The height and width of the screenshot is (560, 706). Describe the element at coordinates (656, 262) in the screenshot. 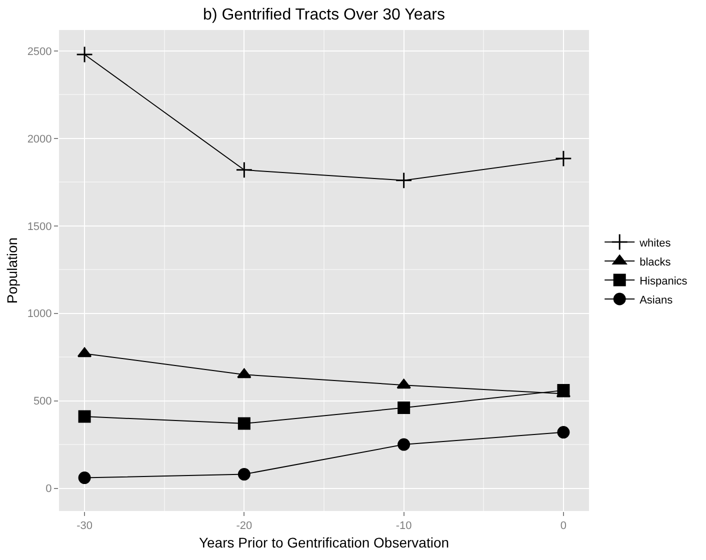

I see `legend-label: blacks` at that location.